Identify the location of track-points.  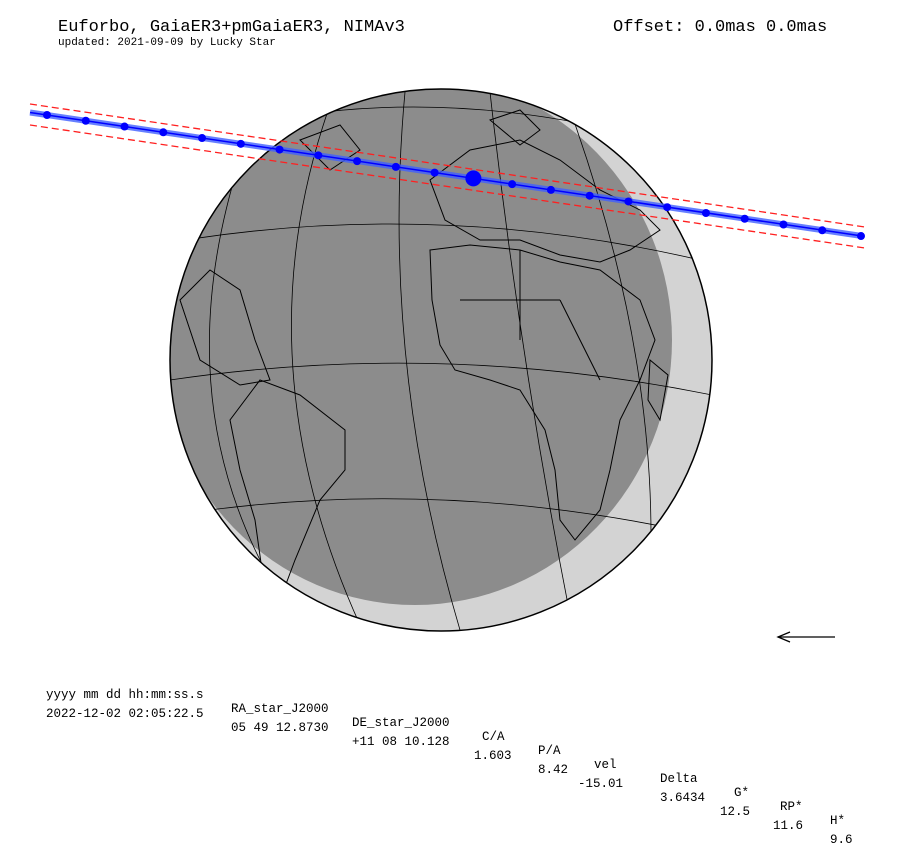
(454, 176).